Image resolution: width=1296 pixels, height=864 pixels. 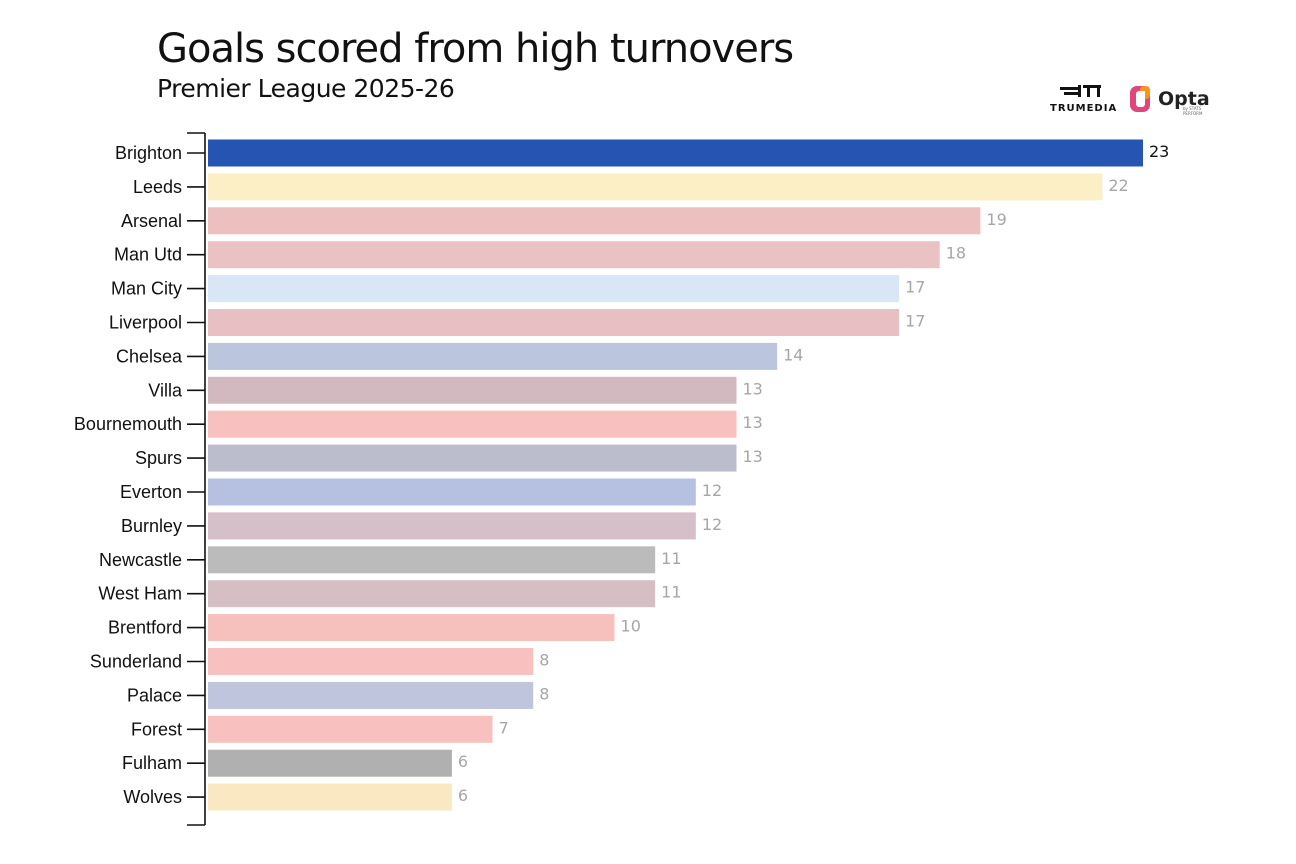 I want to click on category-label: Man Utd, so click(x=148, y=255).